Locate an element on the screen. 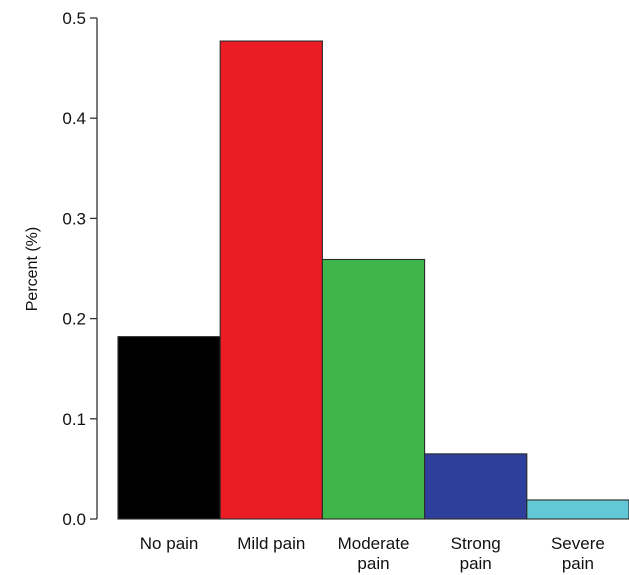 This screenshot has height=575, width=629. y-axis-title: Percent (%) is located at coordinates (32, 269).